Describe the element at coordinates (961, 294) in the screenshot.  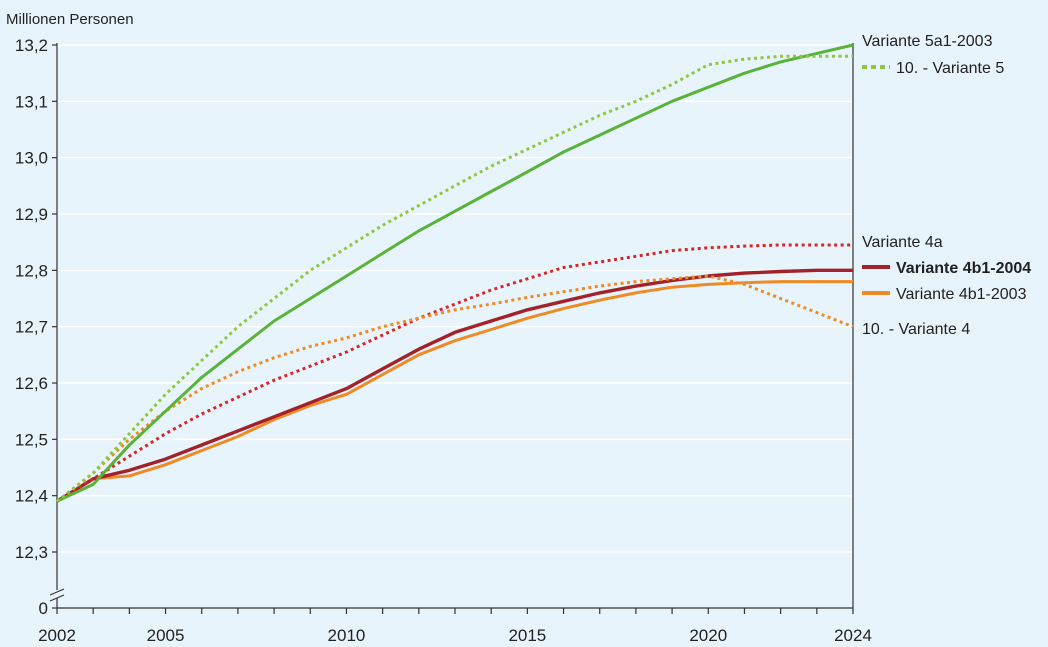
I see `legend-label-4: Variante 4b1-2003` at that location.